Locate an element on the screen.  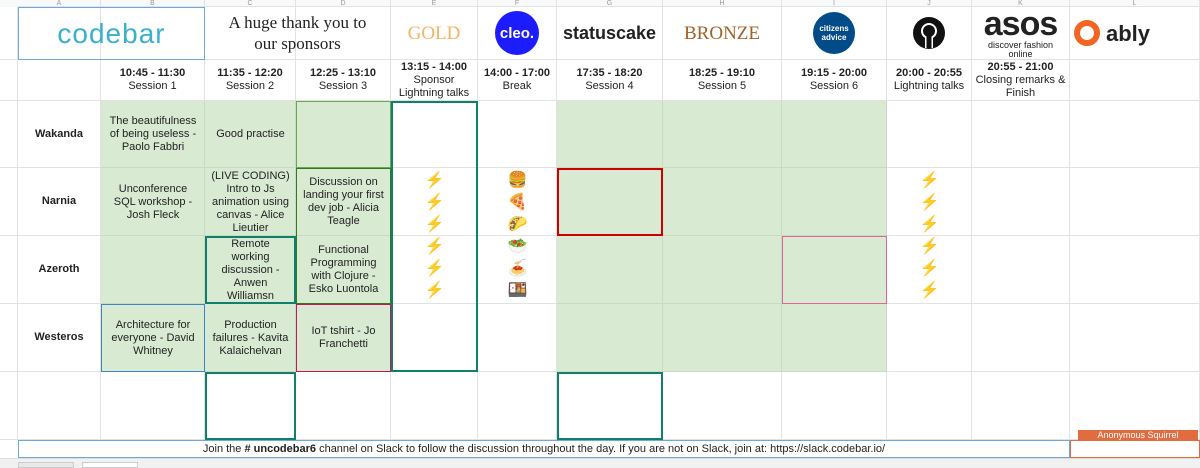
corner is located at coordinates (9, 3).